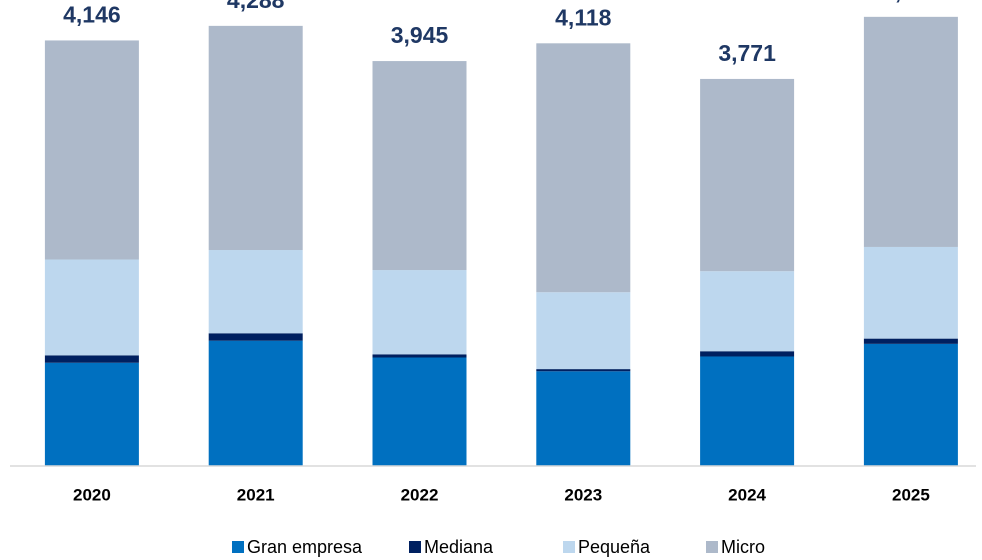 Image resolution: width=982 pixels, height=560 pixels. I want to click on legend-label: Mediana, so click(459, 547).